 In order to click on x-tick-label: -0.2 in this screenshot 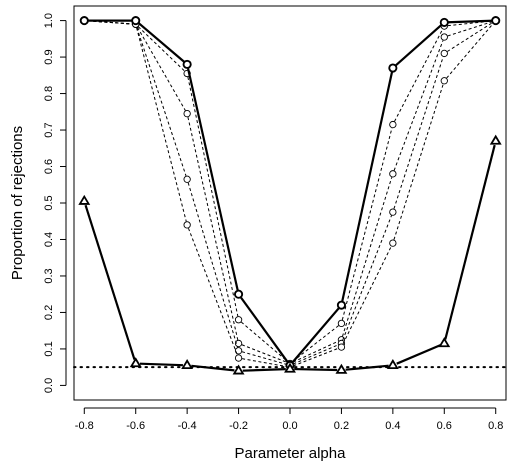, I will do `click(238, 426)`.